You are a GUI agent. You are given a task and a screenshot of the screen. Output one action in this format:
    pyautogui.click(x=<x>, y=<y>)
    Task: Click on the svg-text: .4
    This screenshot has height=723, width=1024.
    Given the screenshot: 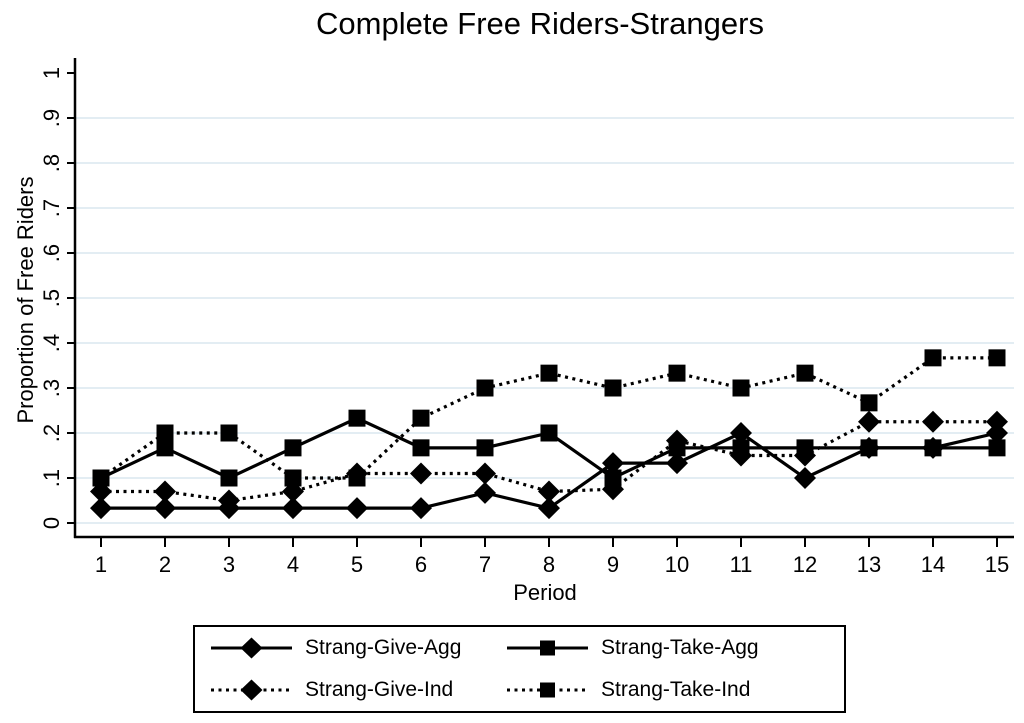 What is the action you would take?
    pyautogui.click(x=51, y=343)
    